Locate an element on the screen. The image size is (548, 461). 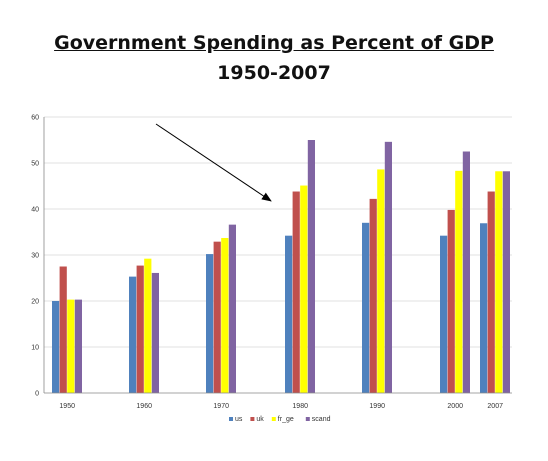
y-tick-label: 50 is located at coordinates (35, 164).